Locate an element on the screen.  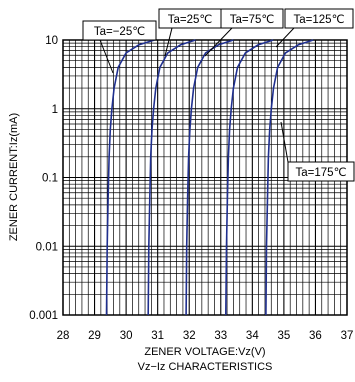
y-tick-labels: 10 1 0.1 0.01 0.001 is located at coordinates (43, 178).